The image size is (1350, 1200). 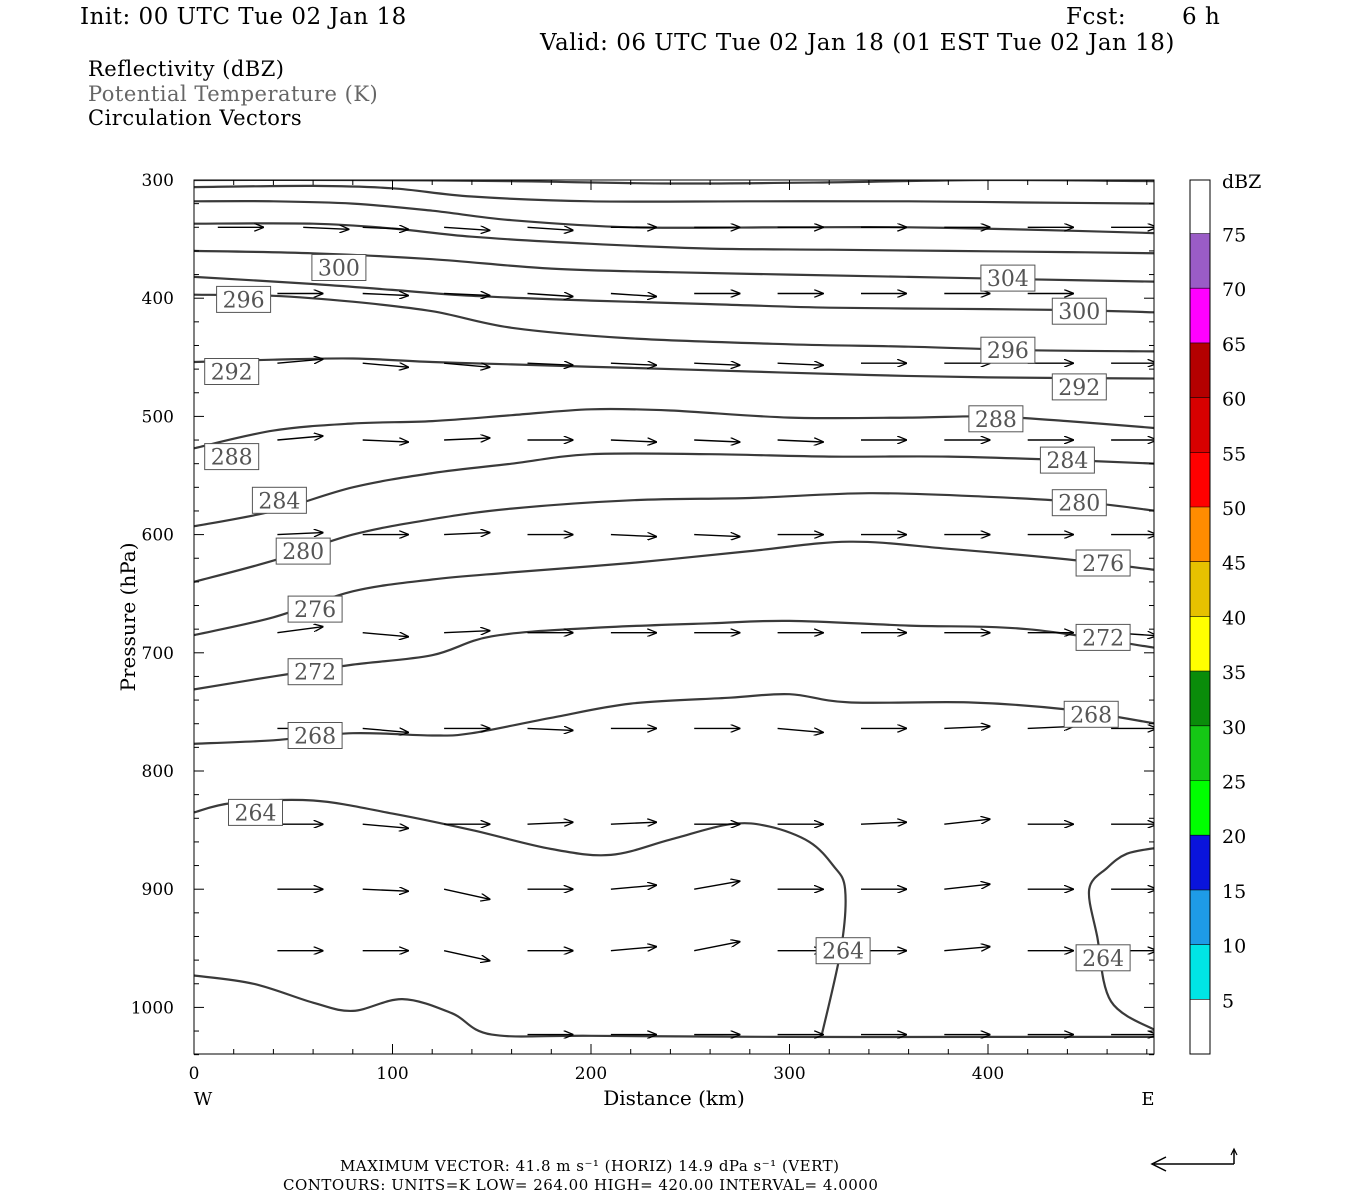 What do you see at coordinates (392, 1074) in the screenshot?
I see `x-tick-label: 100` at bounding box center [392, 1074].